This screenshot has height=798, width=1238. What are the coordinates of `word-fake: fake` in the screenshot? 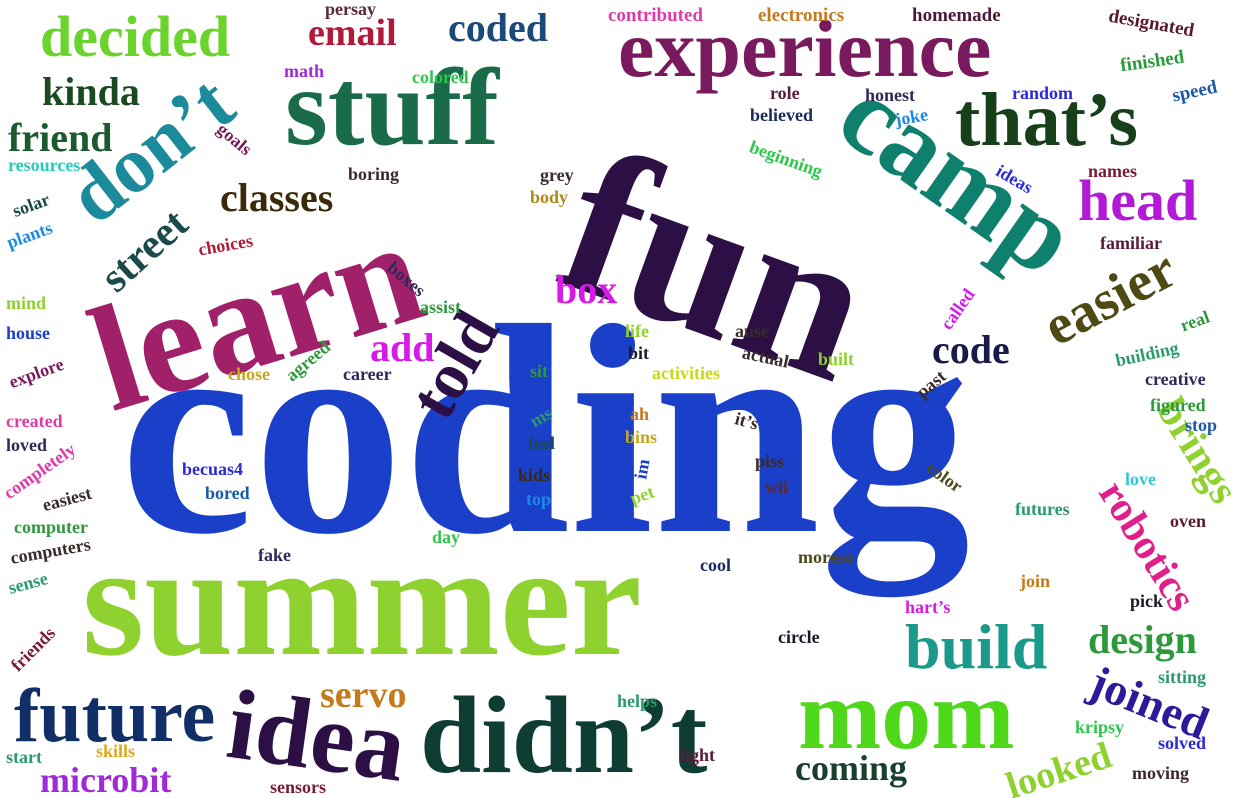 It's located at (274, 555).